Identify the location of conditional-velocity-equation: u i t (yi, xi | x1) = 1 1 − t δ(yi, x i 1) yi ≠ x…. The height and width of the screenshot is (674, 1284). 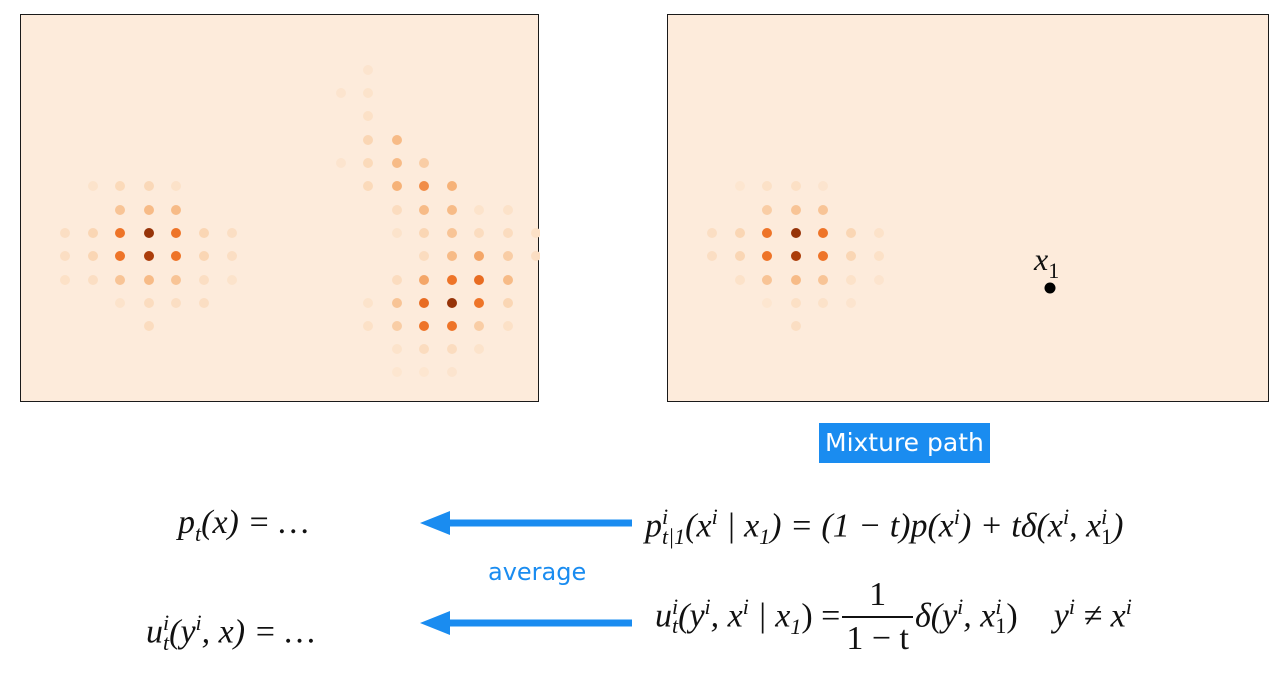
(893, 616).